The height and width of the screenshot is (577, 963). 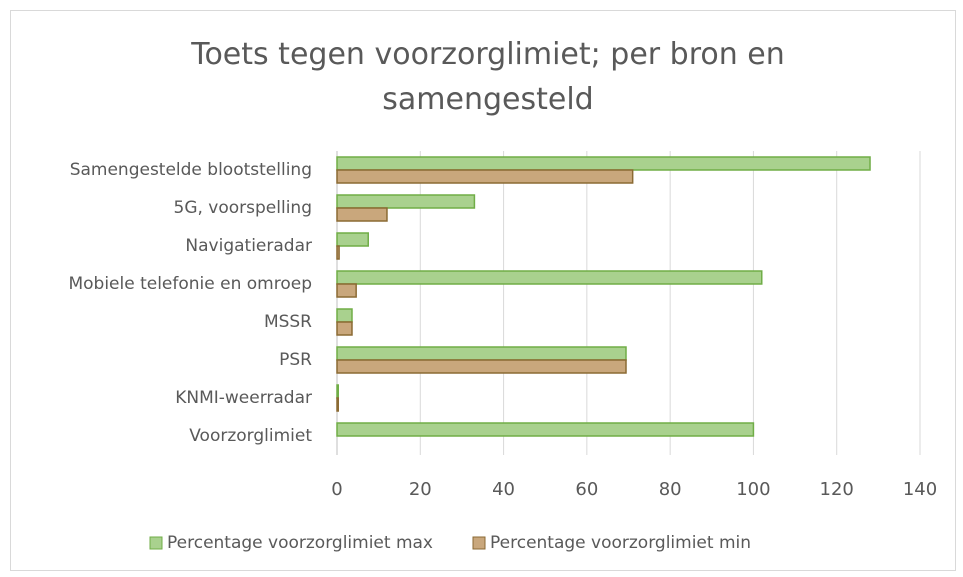 I want to click on x-tick-label: 0, so click(x=336, y=489).